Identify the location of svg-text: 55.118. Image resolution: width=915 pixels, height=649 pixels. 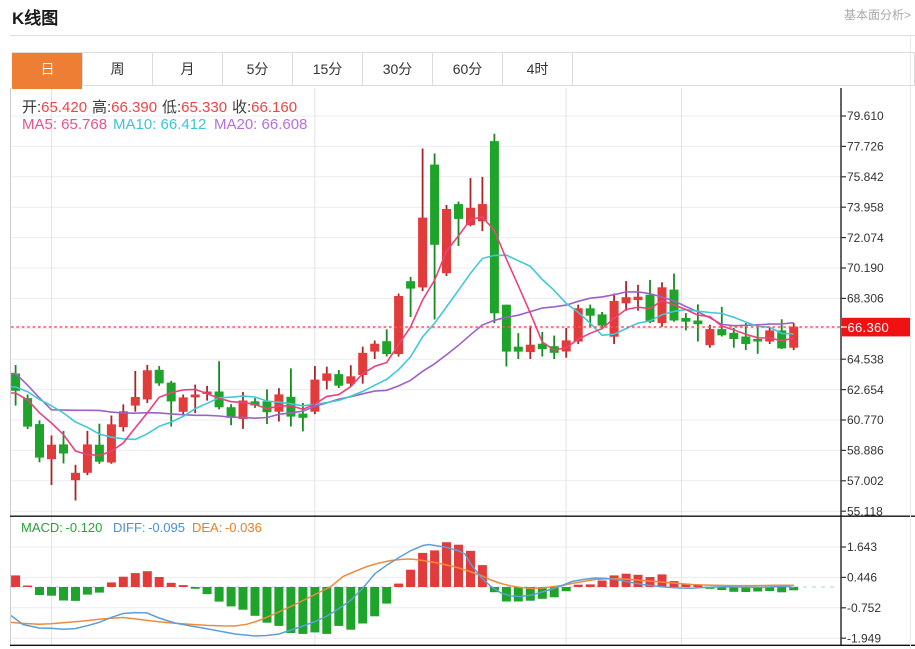
(865, 511).